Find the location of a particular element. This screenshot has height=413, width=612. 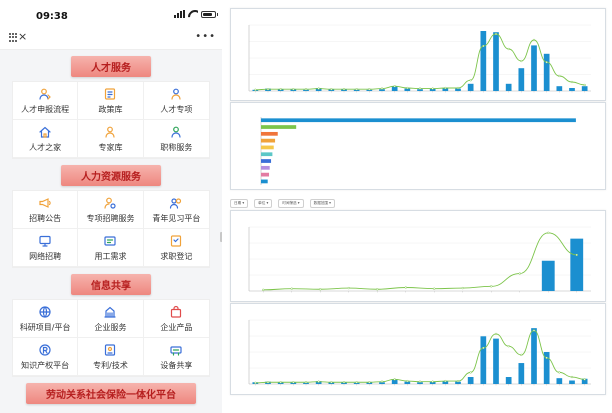

service-item: 科研项目/平台 is located at coordinates (46, 319).